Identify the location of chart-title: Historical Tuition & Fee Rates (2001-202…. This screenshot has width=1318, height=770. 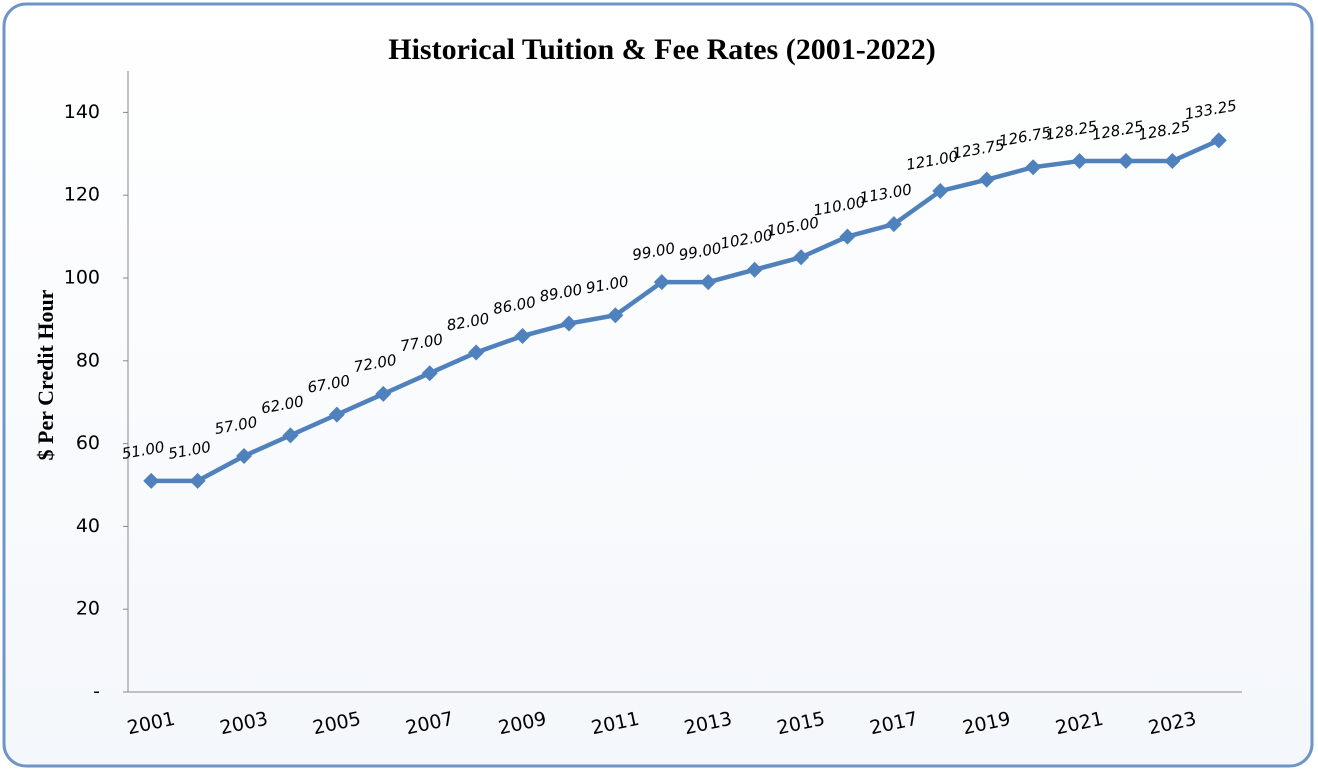
(661, 49).